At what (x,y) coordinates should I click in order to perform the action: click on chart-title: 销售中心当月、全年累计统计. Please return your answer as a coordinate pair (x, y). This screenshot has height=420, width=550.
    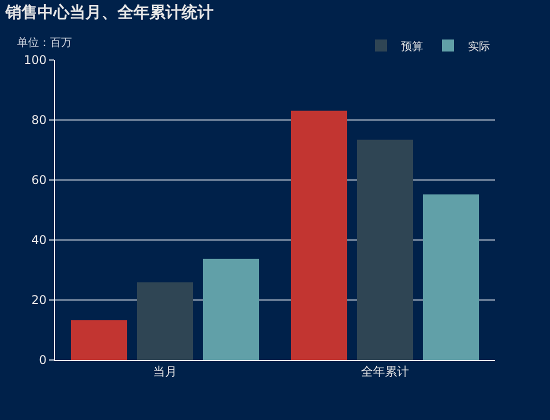
    Looking at the image, I should click on (109, 12).